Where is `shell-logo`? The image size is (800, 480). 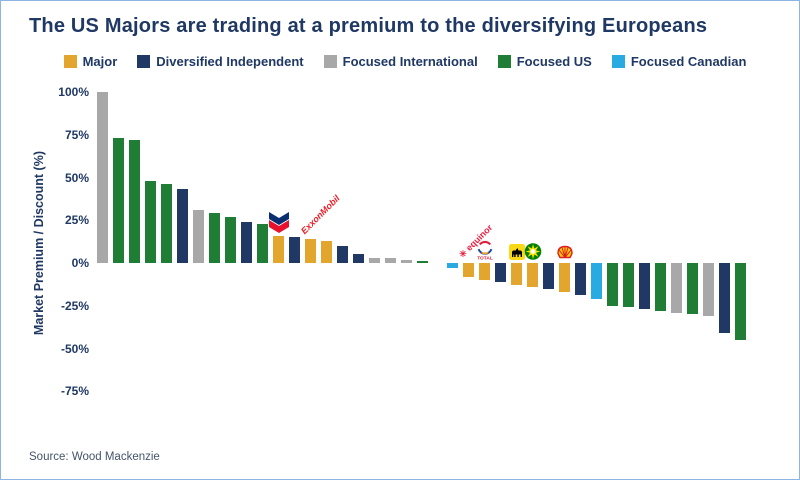 shell-logo is located at coordinates (564, 252).